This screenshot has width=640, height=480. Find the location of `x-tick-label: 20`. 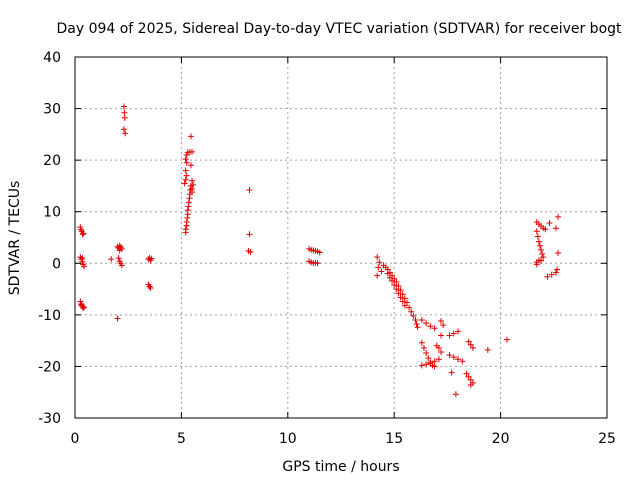

x-tick-label: 20 is located at coordinates (501, 439).